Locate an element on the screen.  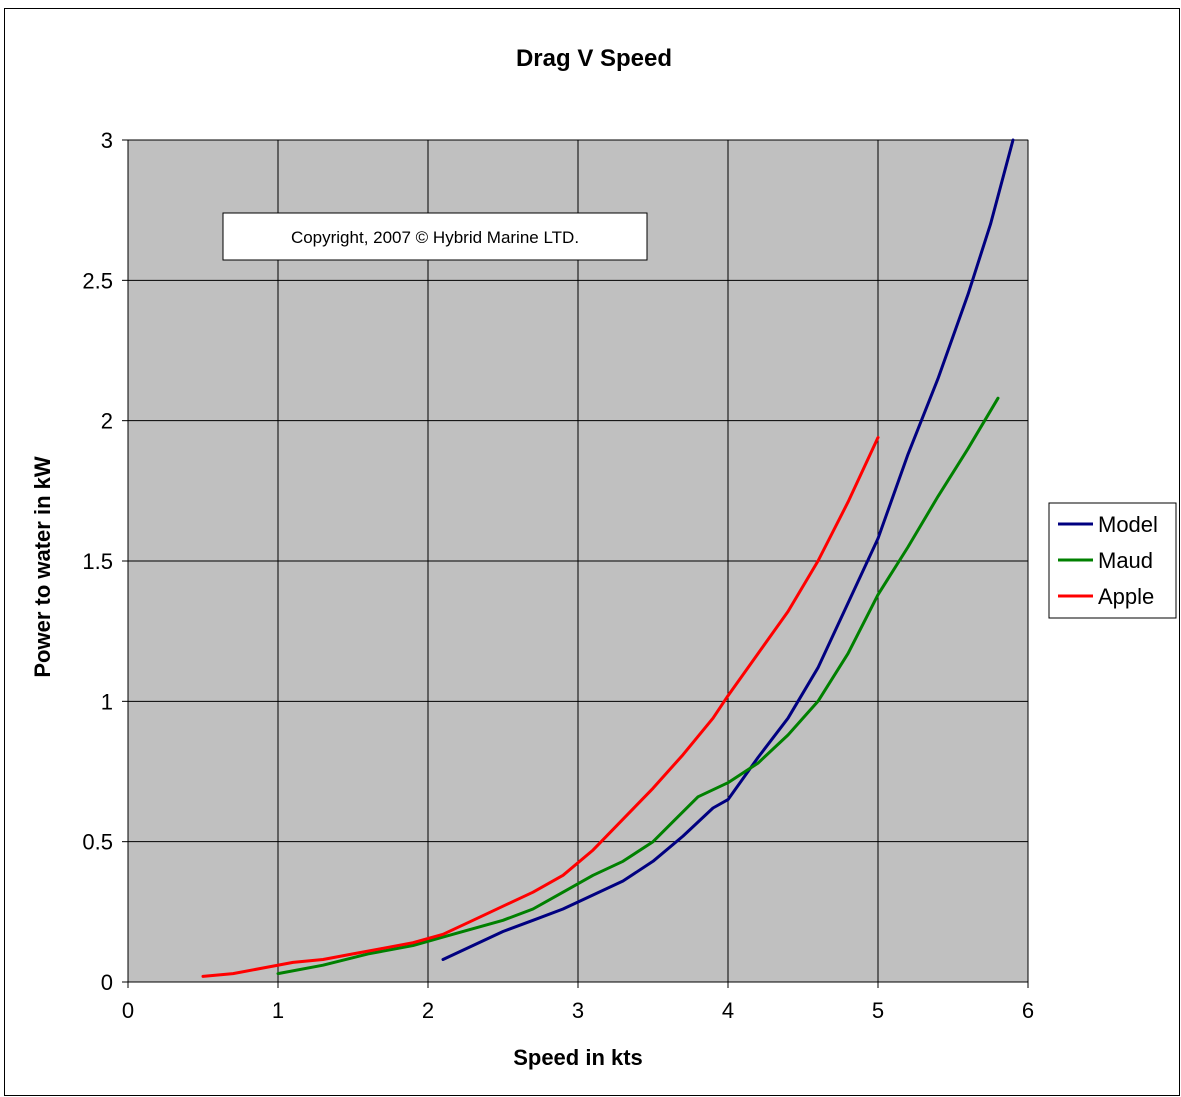
x-tick-label: 2 is located at coordinates (428, 1010).